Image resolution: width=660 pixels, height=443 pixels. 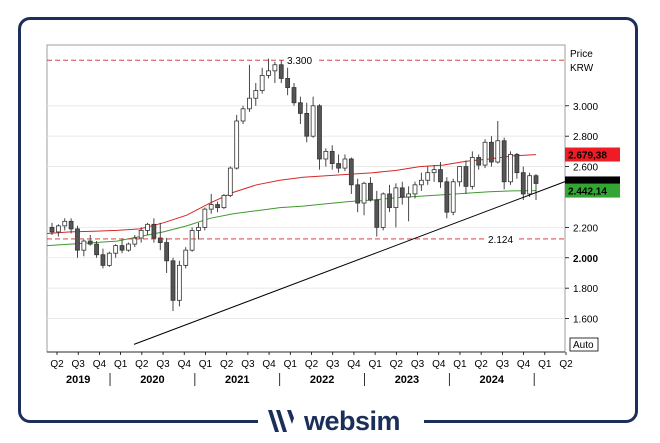 What do you see at coordinates (492, 380) in the screenshot?
I see `x-year-label: 2024` at bounding box center [492, 380].